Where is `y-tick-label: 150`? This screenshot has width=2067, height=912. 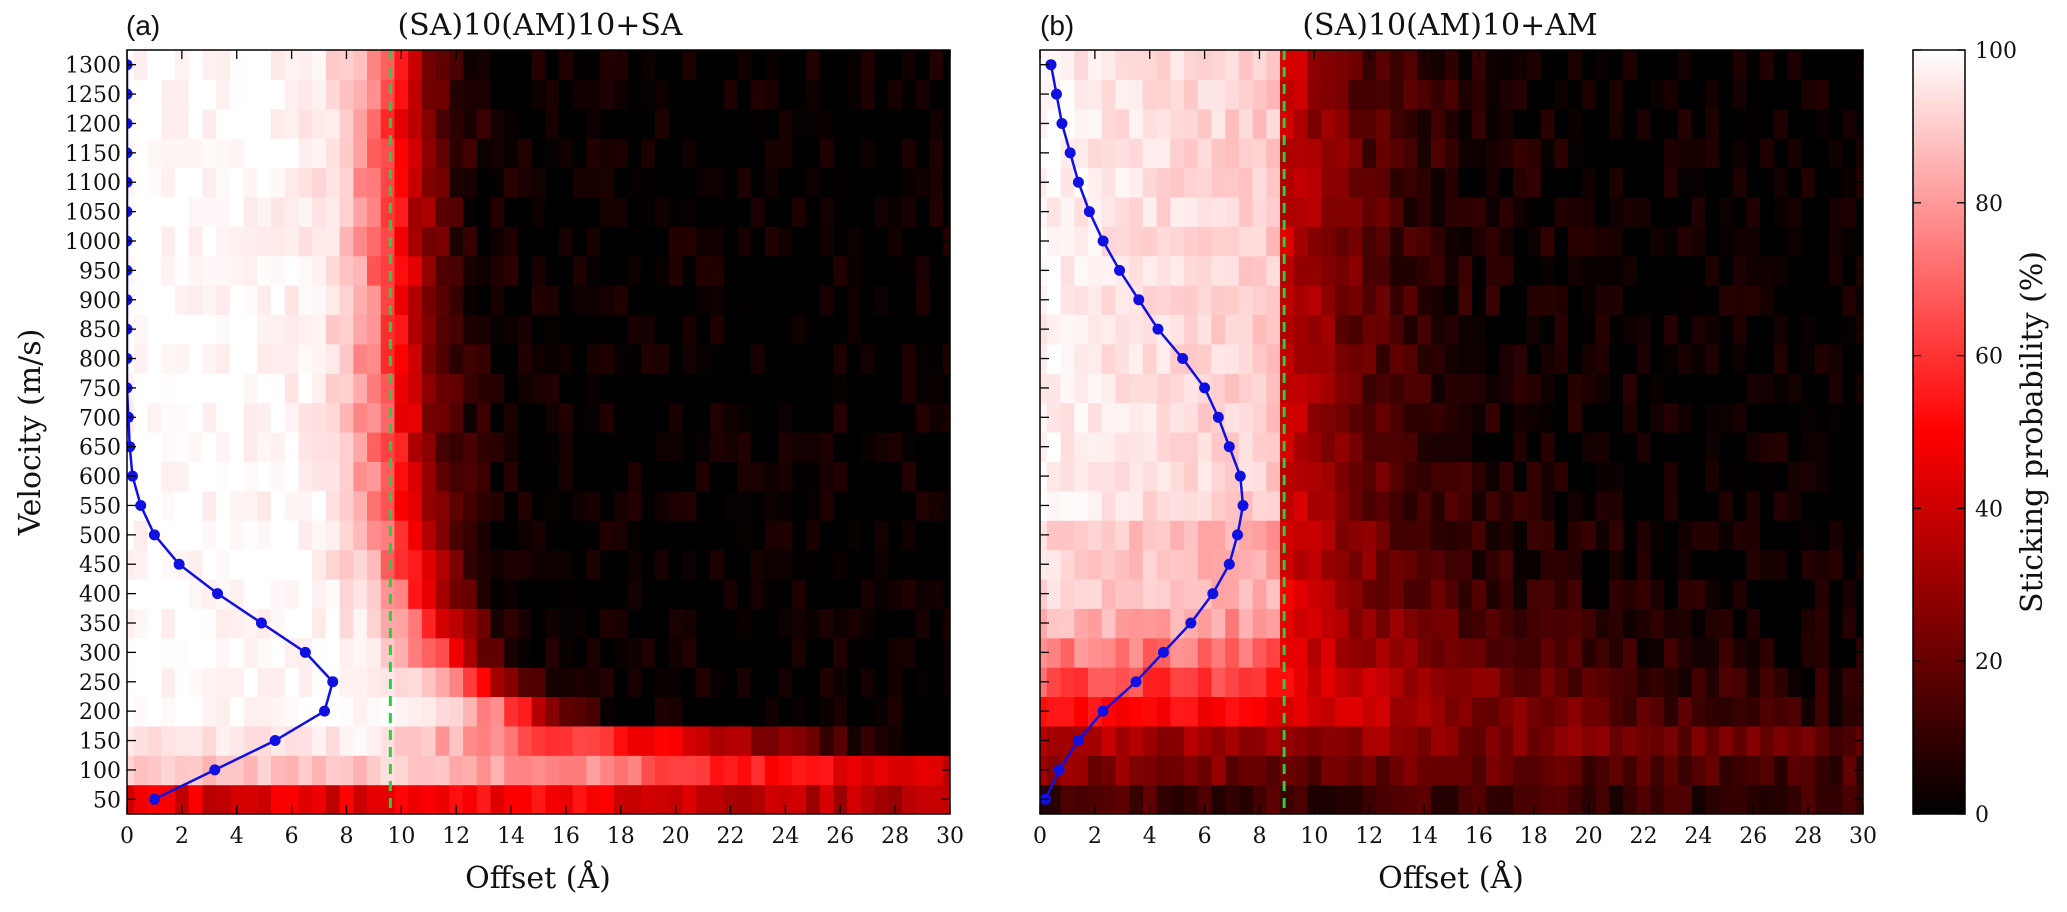 y-tick-label: 150 is located at coordinates (100, 742).